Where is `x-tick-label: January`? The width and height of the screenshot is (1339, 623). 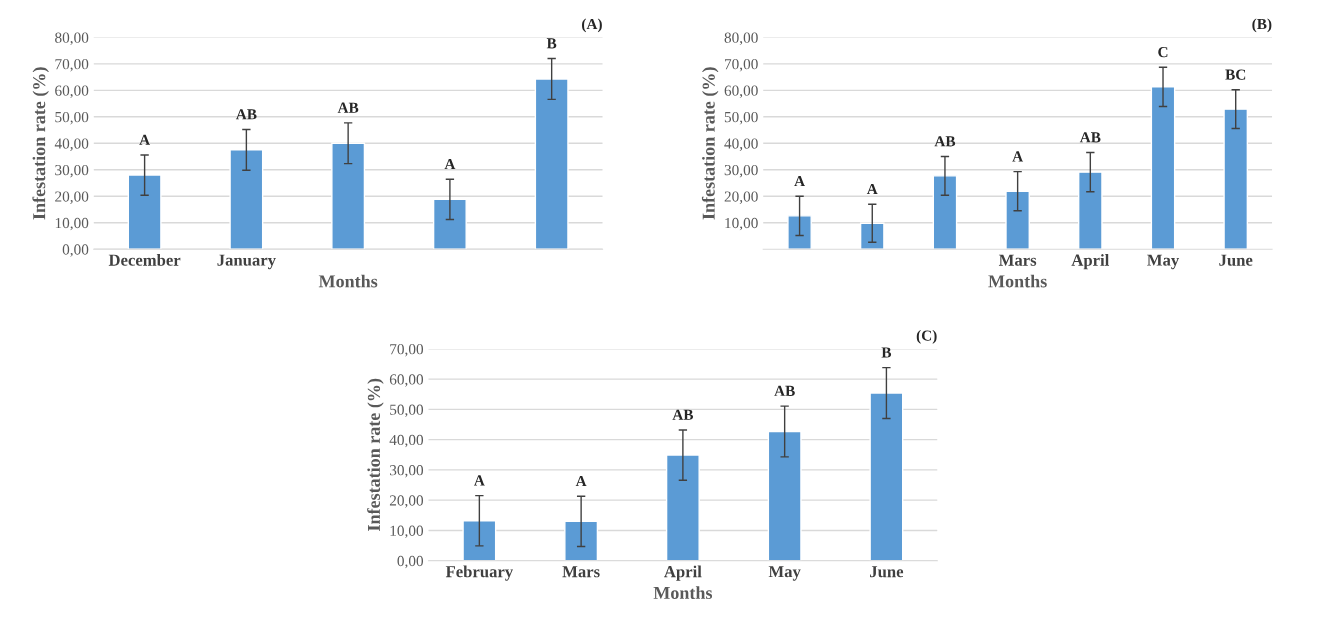 x-tick-label: January is located at coordinates (246, 262).